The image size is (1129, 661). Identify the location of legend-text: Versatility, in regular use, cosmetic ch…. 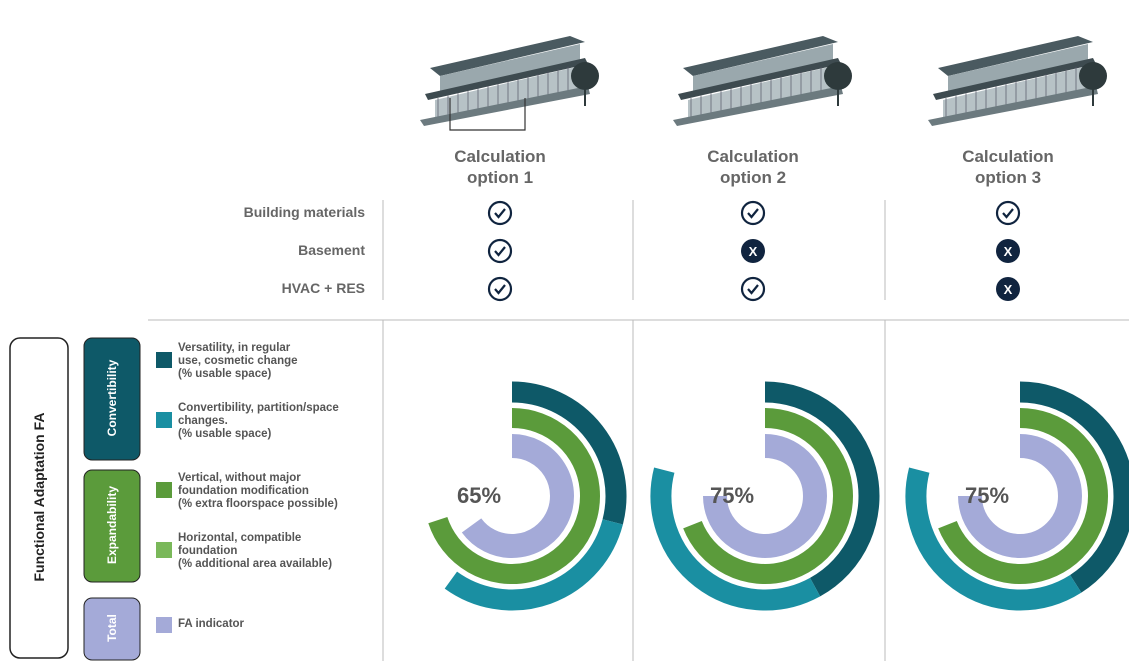
(238, 361).